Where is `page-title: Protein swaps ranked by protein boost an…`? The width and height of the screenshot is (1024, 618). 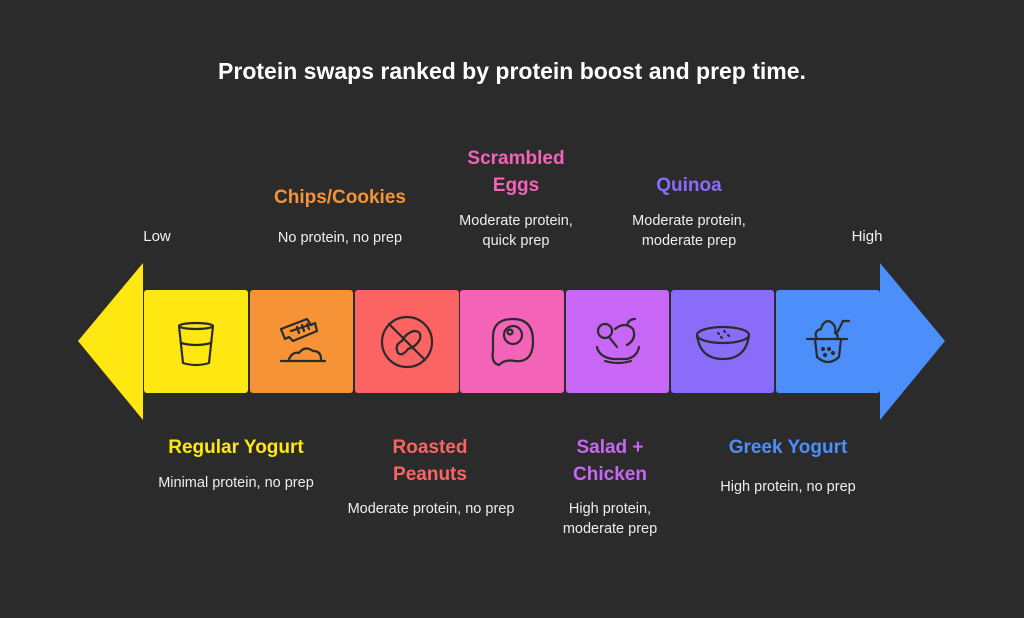 page-title: Protein swaps ranked by protein boost an… is located at coordinates (512, 71).